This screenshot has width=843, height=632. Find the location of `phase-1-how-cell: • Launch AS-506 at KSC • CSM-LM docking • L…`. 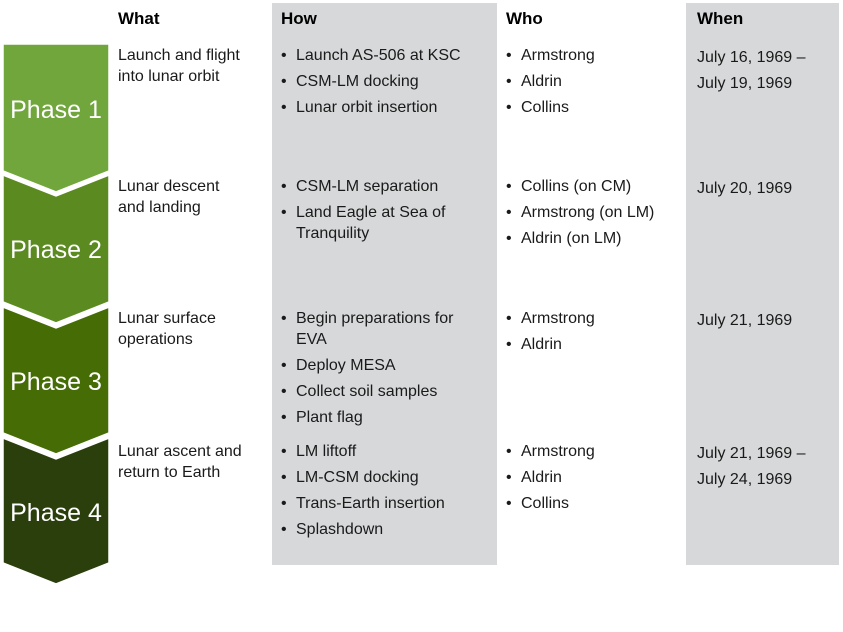

phase-1-how-cell: • Launch AS-506 at KSC • CSM-LM docking • L… is located at coordinates (386, 84).